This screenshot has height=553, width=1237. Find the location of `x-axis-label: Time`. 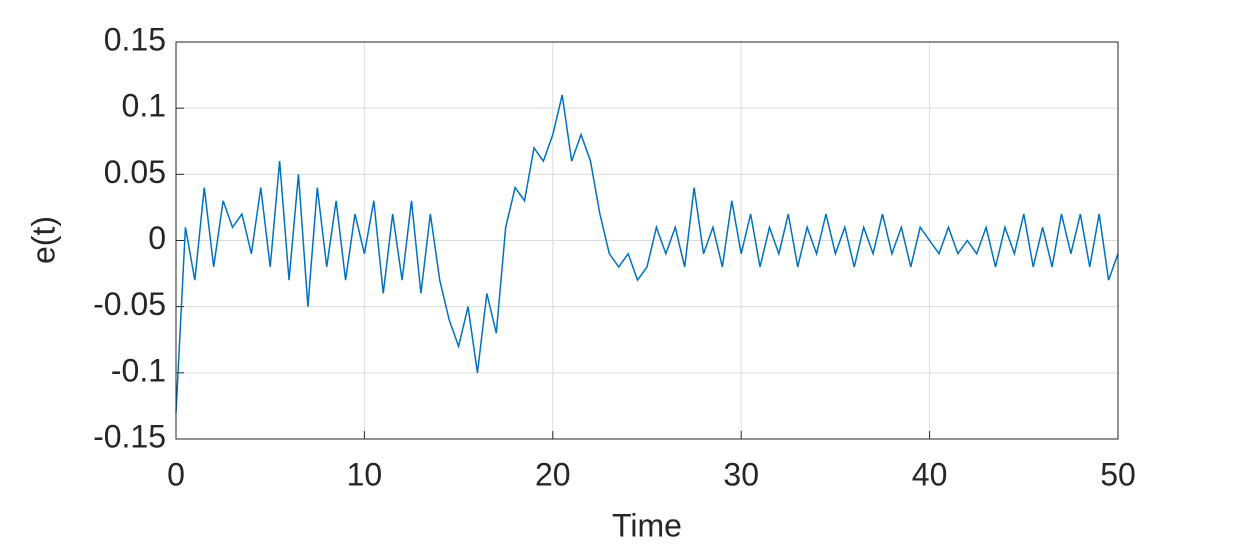

x-axis-label: Time is located at coordinates (647, 525).